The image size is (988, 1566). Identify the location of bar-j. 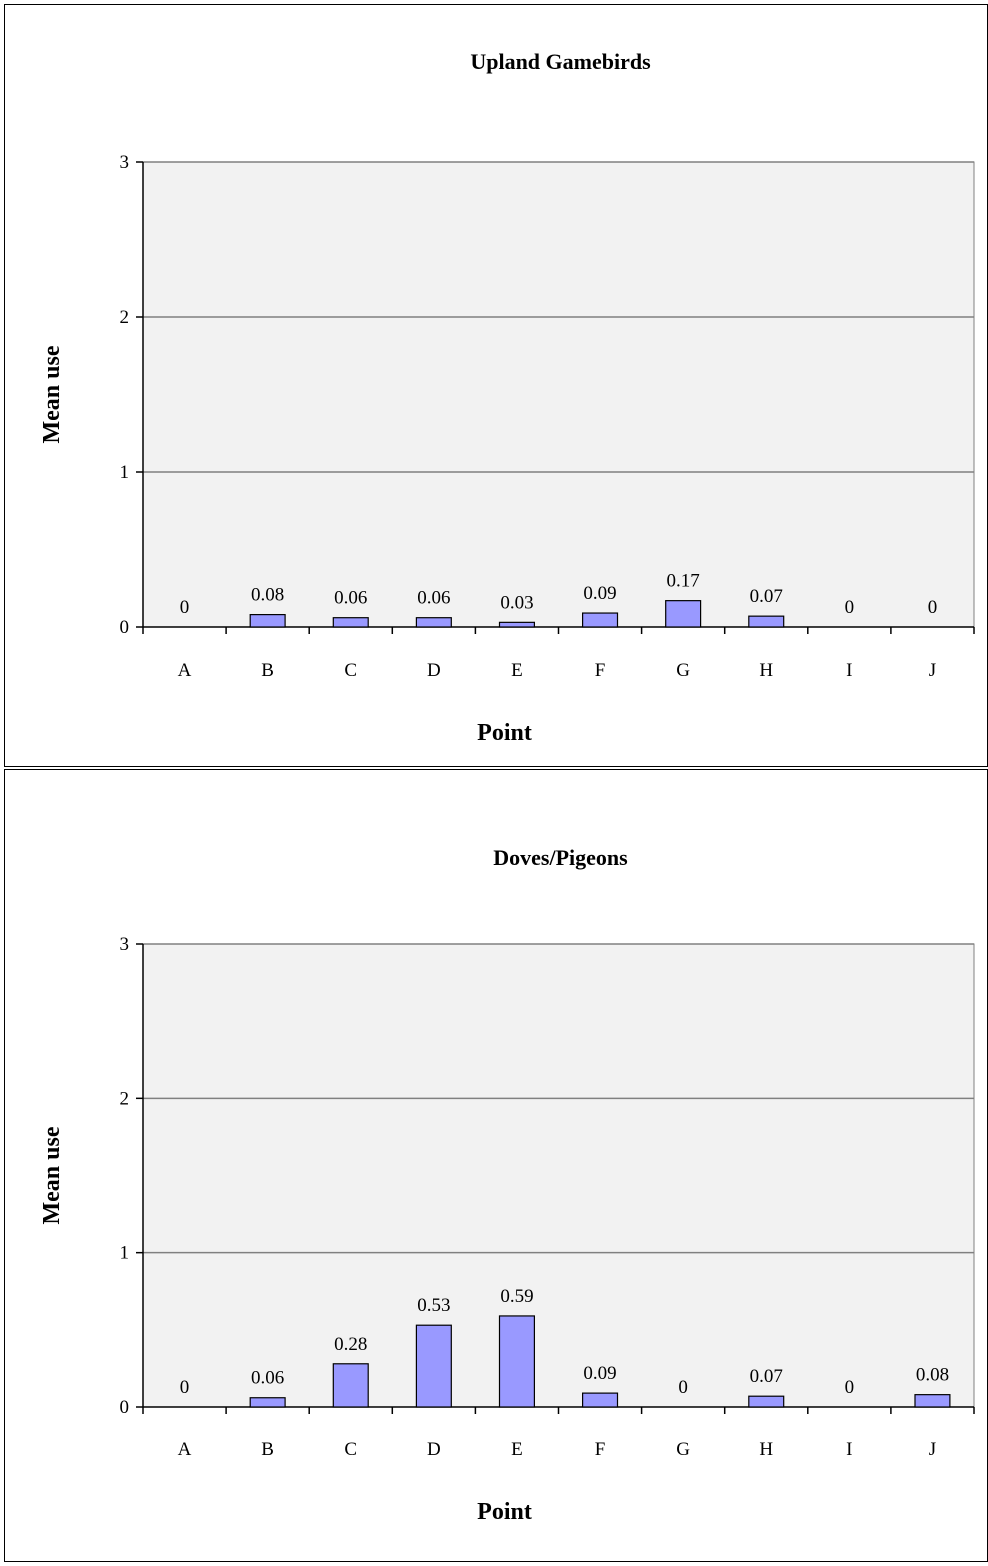
(932, 1401).